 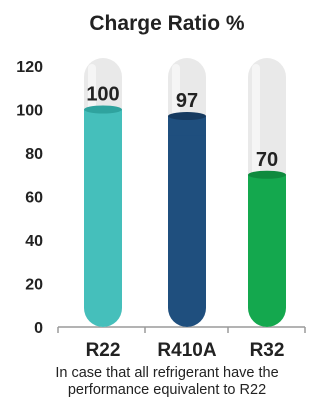 I want to click on caption-line-2: performance equivalent to R22, so click(x=167, y=390).